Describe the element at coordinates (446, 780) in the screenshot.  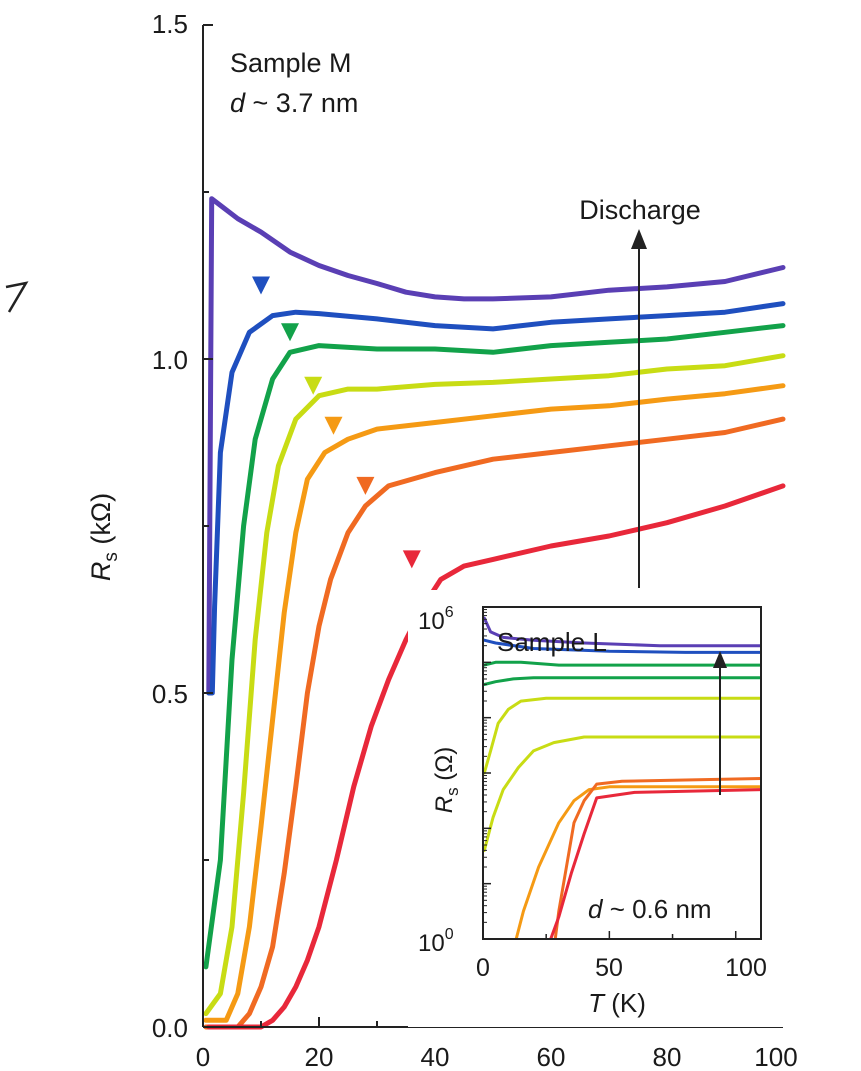
I see `inset-y-axis-label: Rs (Ω)` at that location.